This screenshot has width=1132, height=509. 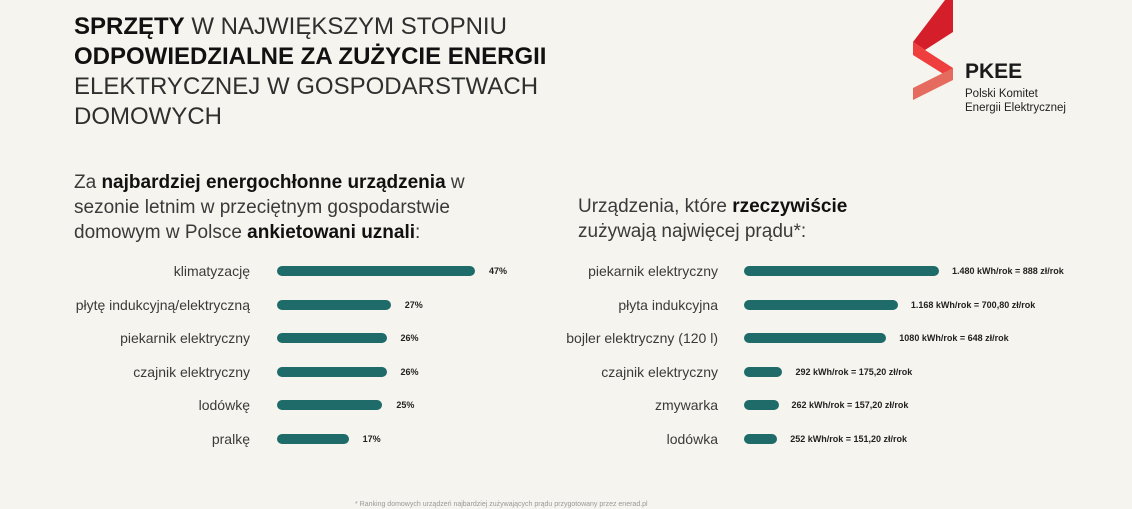 What do you see at coordinates (405, 405) in the screenshot?
I see `value-label: 25%` at bounding box center [405, 405].